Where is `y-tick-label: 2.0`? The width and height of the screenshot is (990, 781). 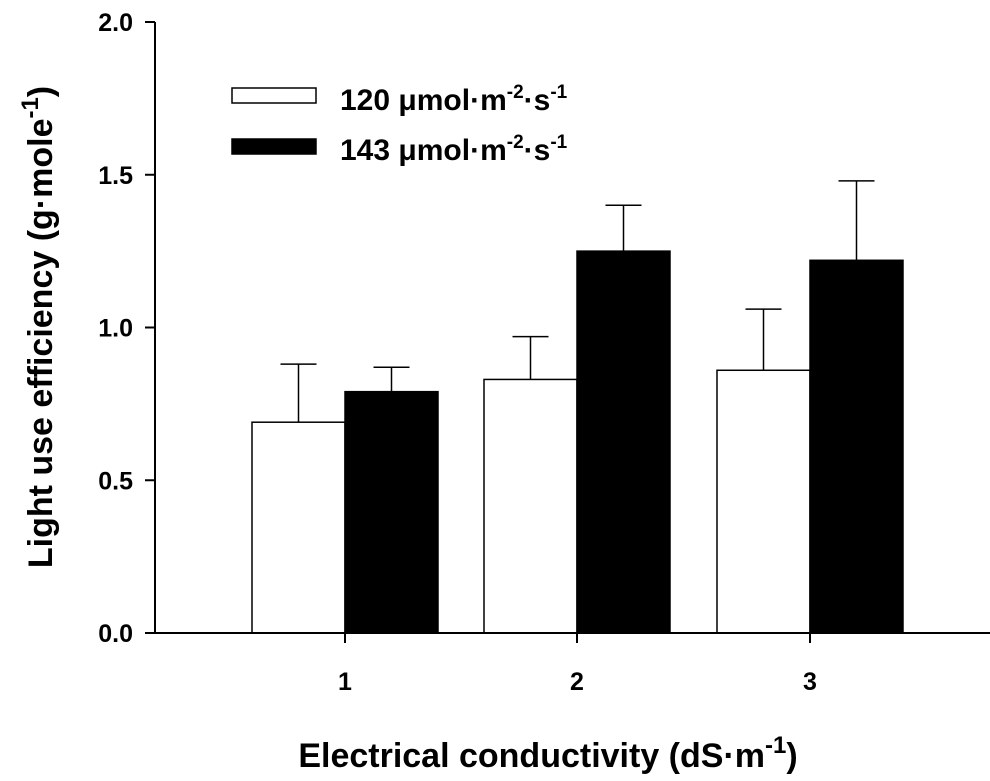
y-tick-label: 2.0 is located at coordinates (115, 23).